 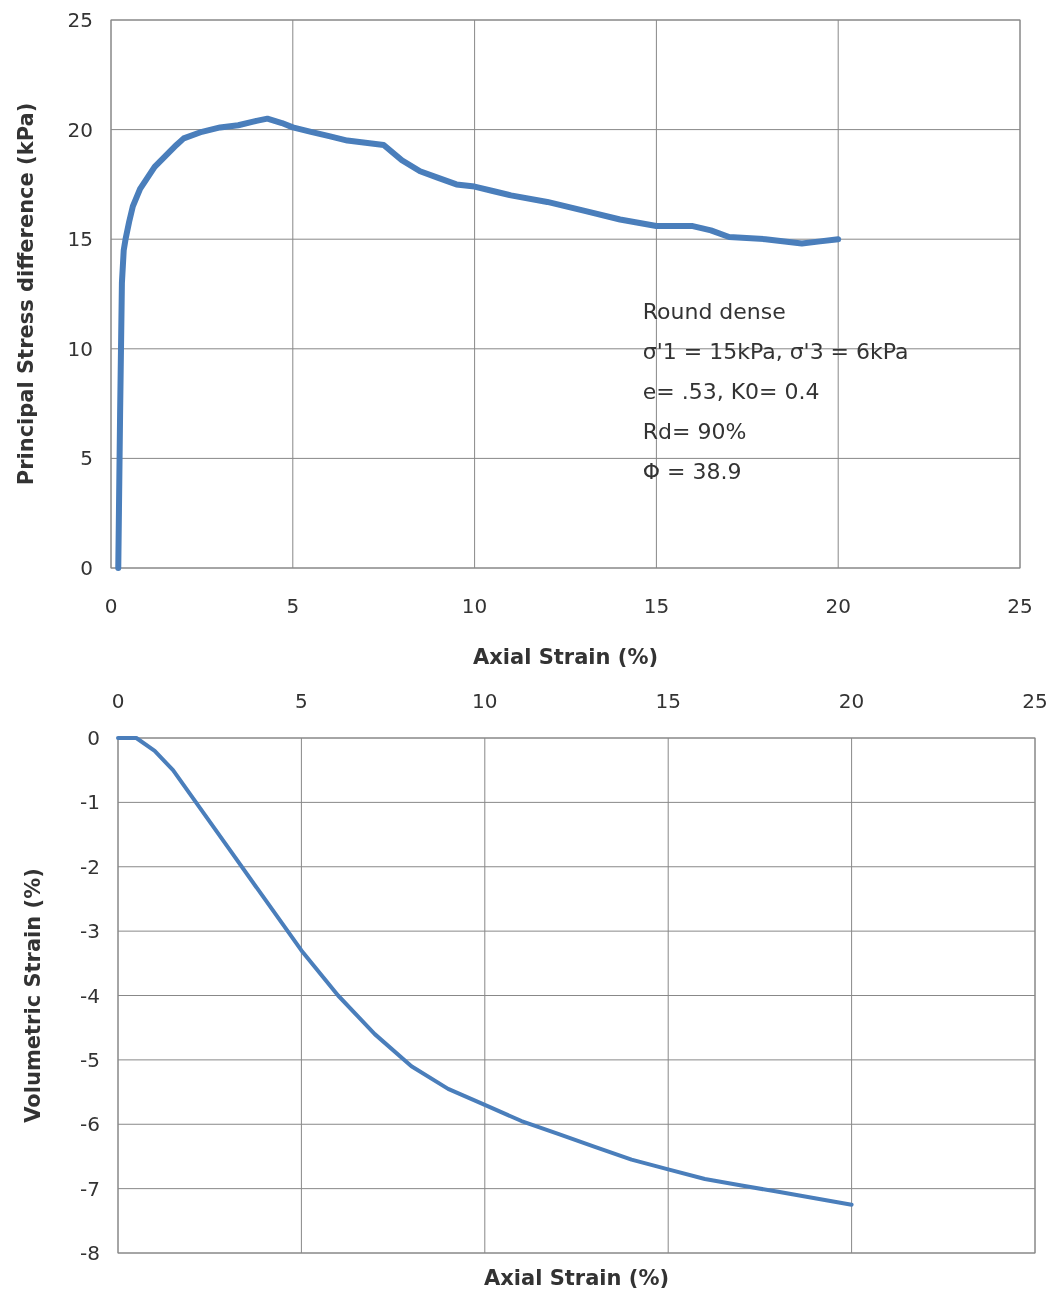 What do you see at coordinates (731, 391) in the screenshot?
I see `annotation: e= .53, K0= 0.4` at bounding box center [731, 391].